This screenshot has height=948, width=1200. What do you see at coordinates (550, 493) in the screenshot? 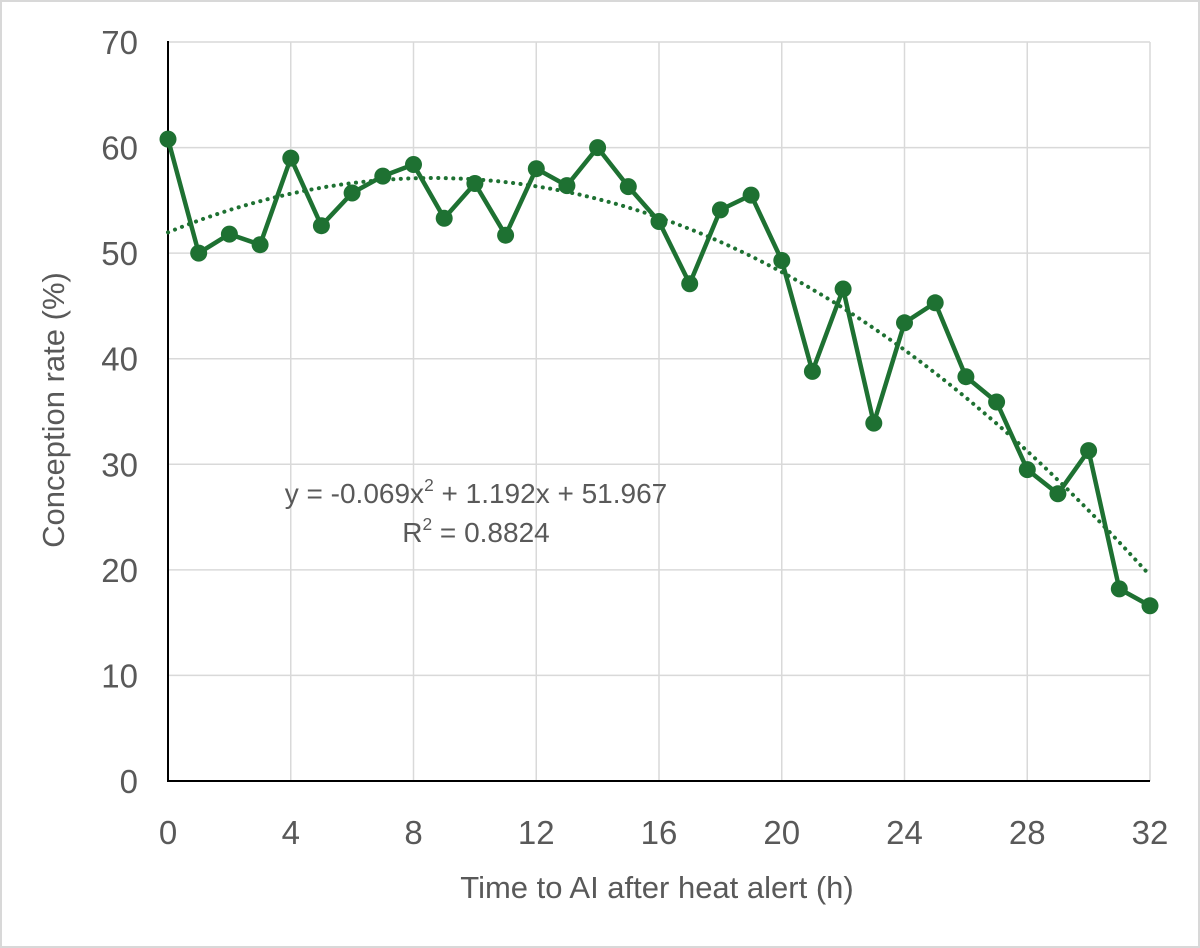
I see `equation-text-cont: + 1.192x + 51.967` at bounding box center [550, 493].